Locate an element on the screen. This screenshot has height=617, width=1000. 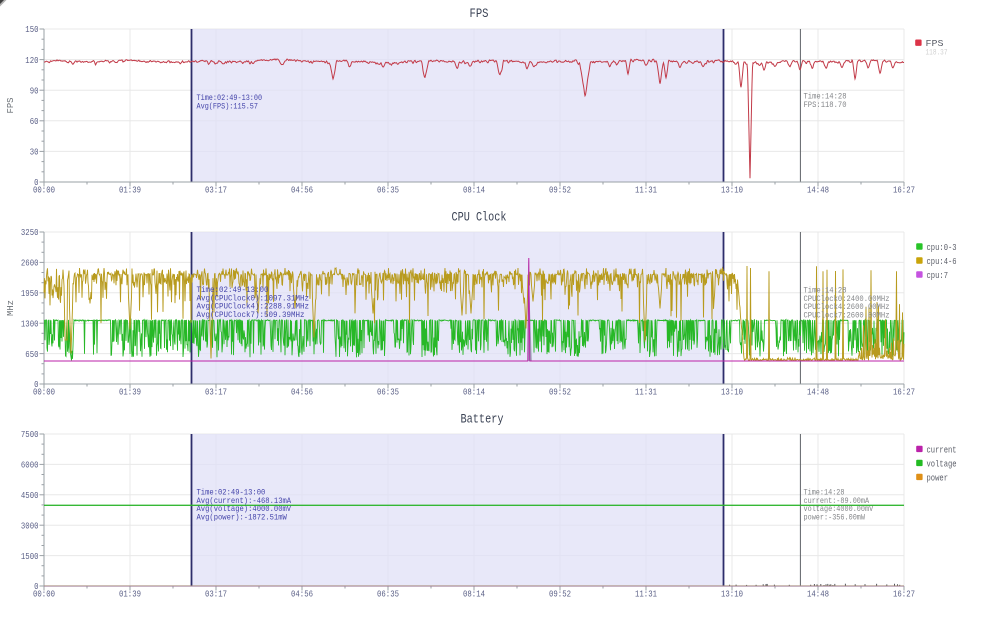
svg-text: FPS:118.70 is located at coordinates (825, 105).